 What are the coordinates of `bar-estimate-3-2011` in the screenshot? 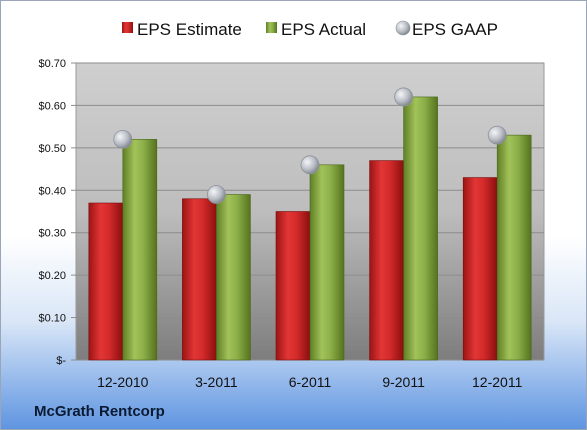 It's located at (199, 279).